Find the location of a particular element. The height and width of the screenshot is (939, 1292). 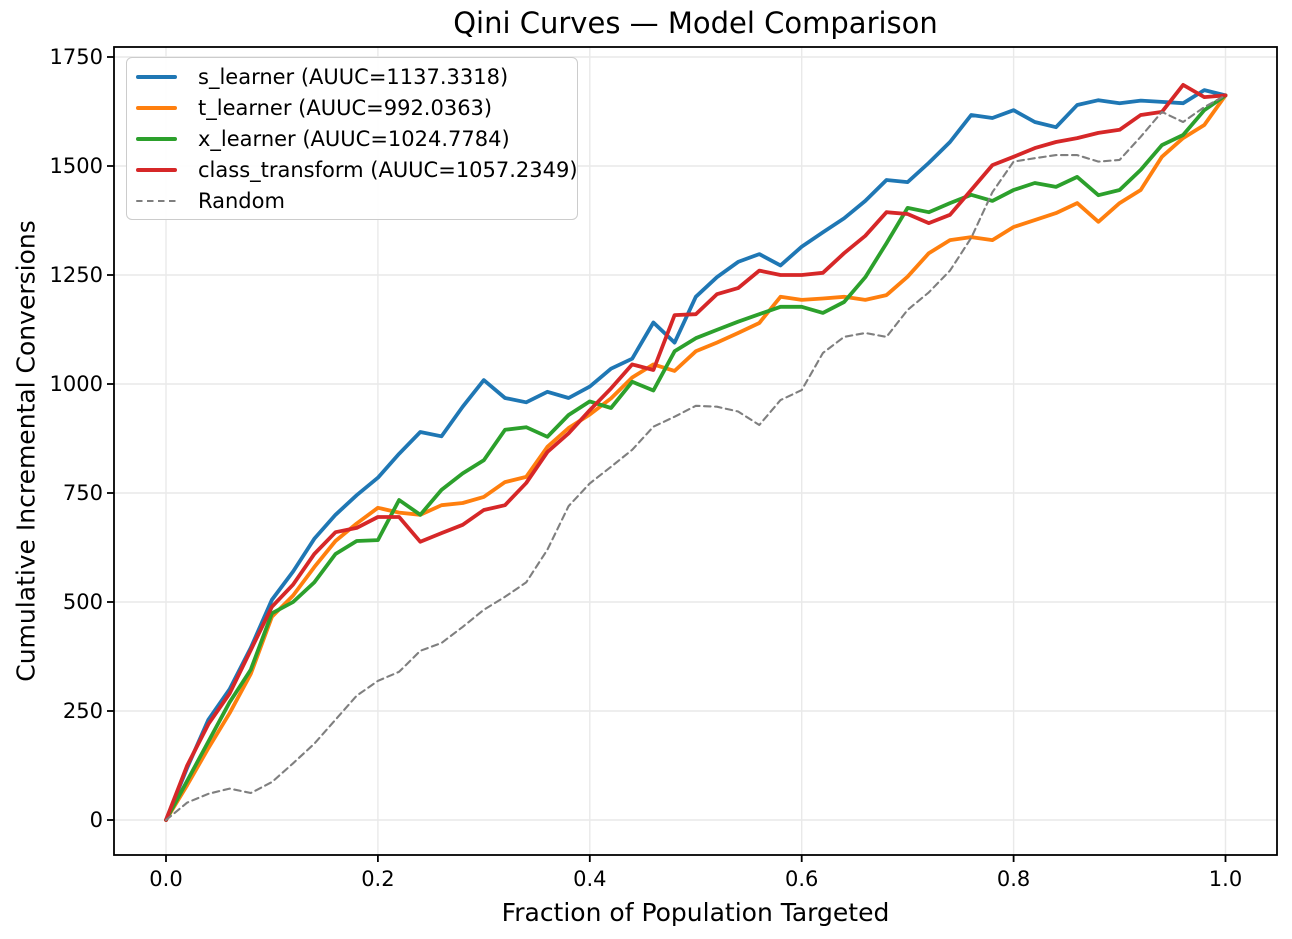

legend-item-x-learner: x_learner (AUUC=1024.7784) is located at coordinates (356, 138).